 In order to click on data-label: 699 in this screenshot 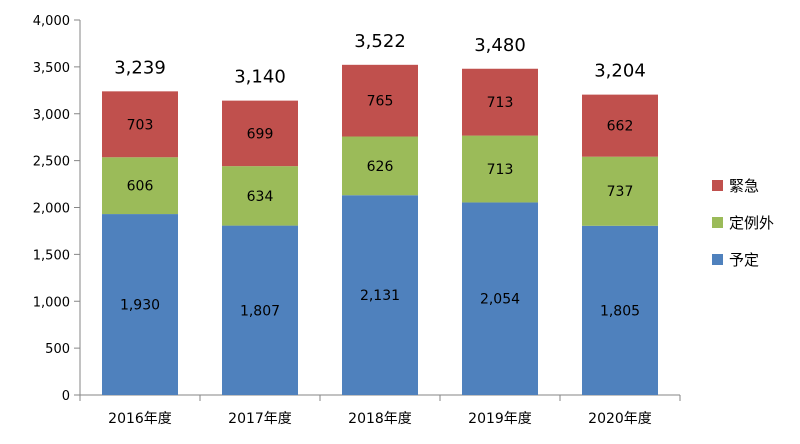, I will do `click(260, 134)`.